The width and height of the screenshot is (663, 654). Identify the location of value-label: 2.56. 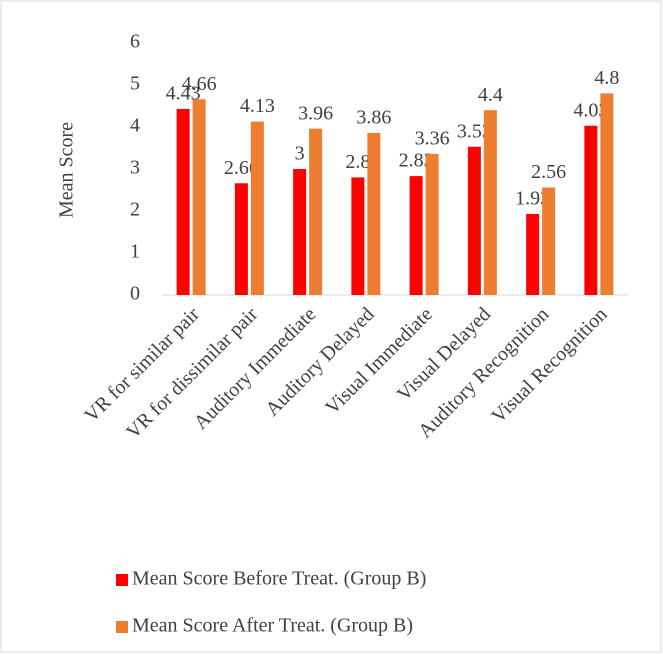
(548, 172).